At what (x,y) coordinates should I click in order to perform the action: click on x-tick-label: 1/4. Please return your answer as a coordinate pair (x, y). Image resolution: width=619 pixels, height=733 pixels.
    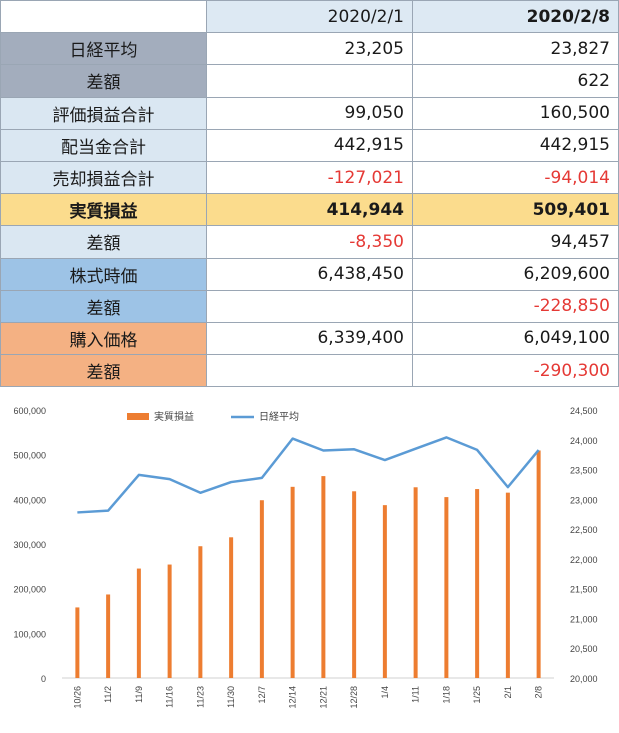
    Looking at the image, I should click on (385, 692).